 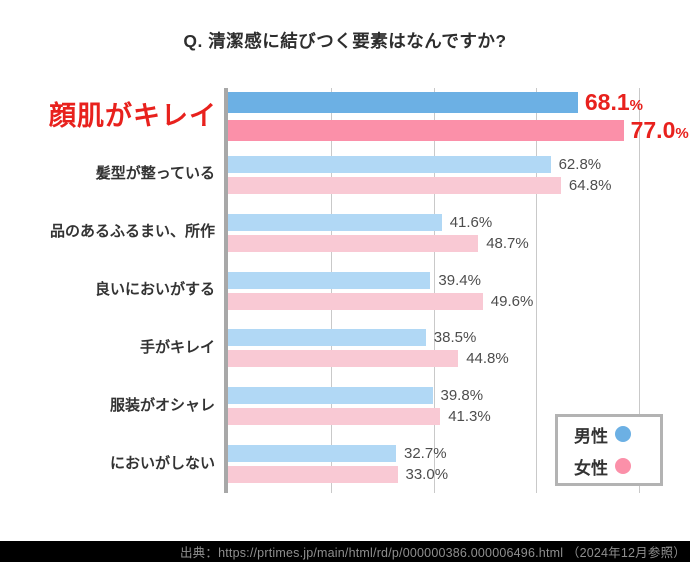 I want to click on female-value-label: 44.8%, so click(x=487, y=359).